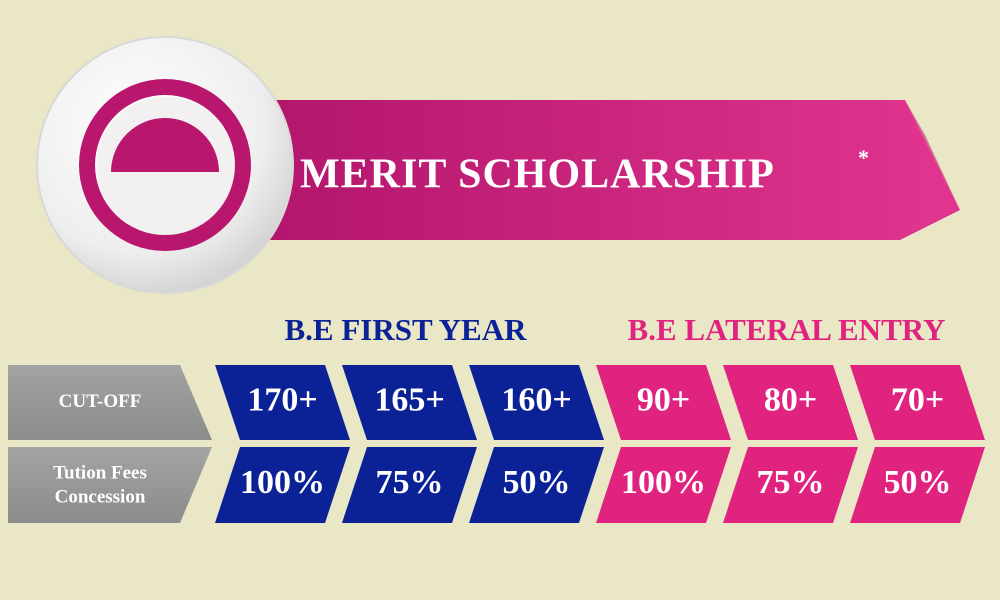 The width and height of the screenshot is (1000, 600). What do you see at coordinates (405, 329) in the screenshot?
I see `group-title: B.E FIRST YEAR` at bounding box center [405, 329].